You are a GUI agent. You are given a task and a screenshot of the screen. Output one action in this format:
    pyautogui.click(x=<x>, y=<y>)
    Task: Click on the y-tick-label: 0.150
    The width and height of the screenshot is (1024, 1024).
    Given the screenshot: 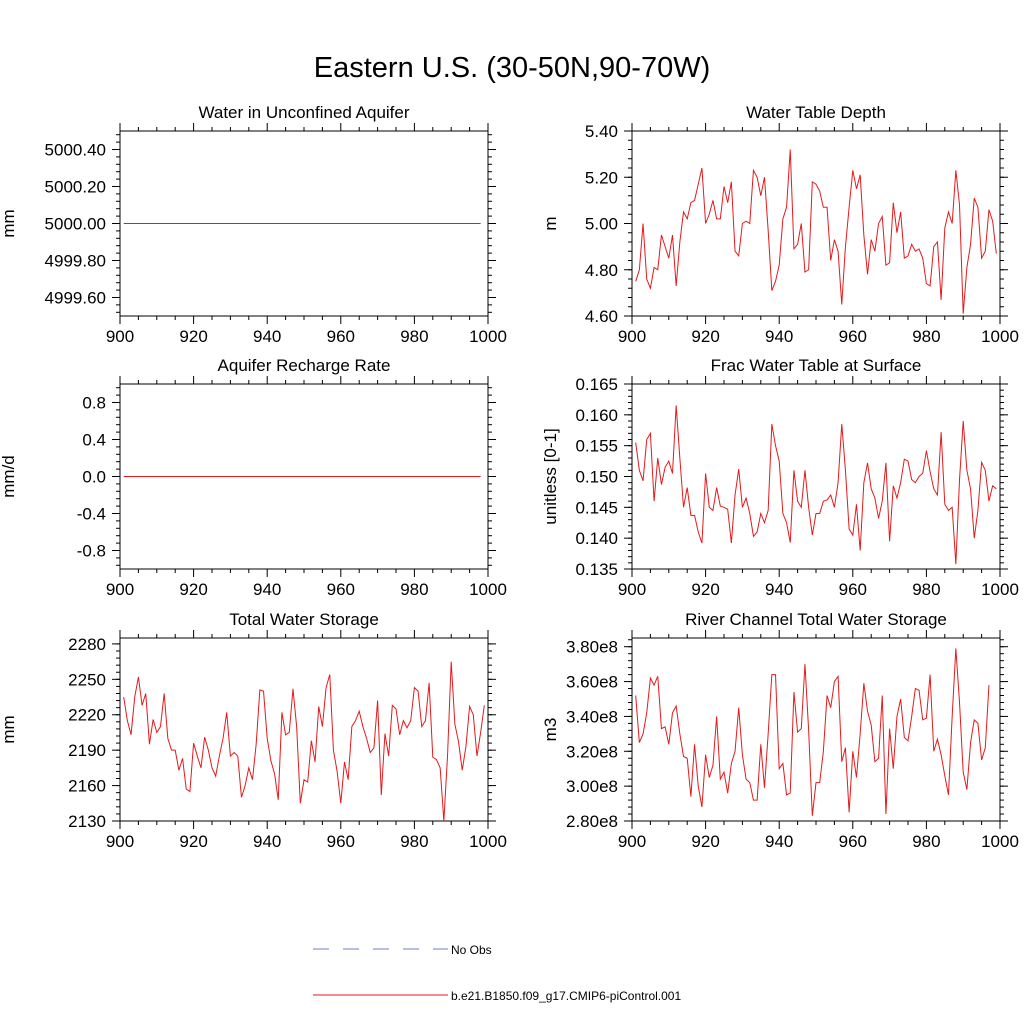 What is the action you would take?
    pyautogui.click(x=596, y=477)
    